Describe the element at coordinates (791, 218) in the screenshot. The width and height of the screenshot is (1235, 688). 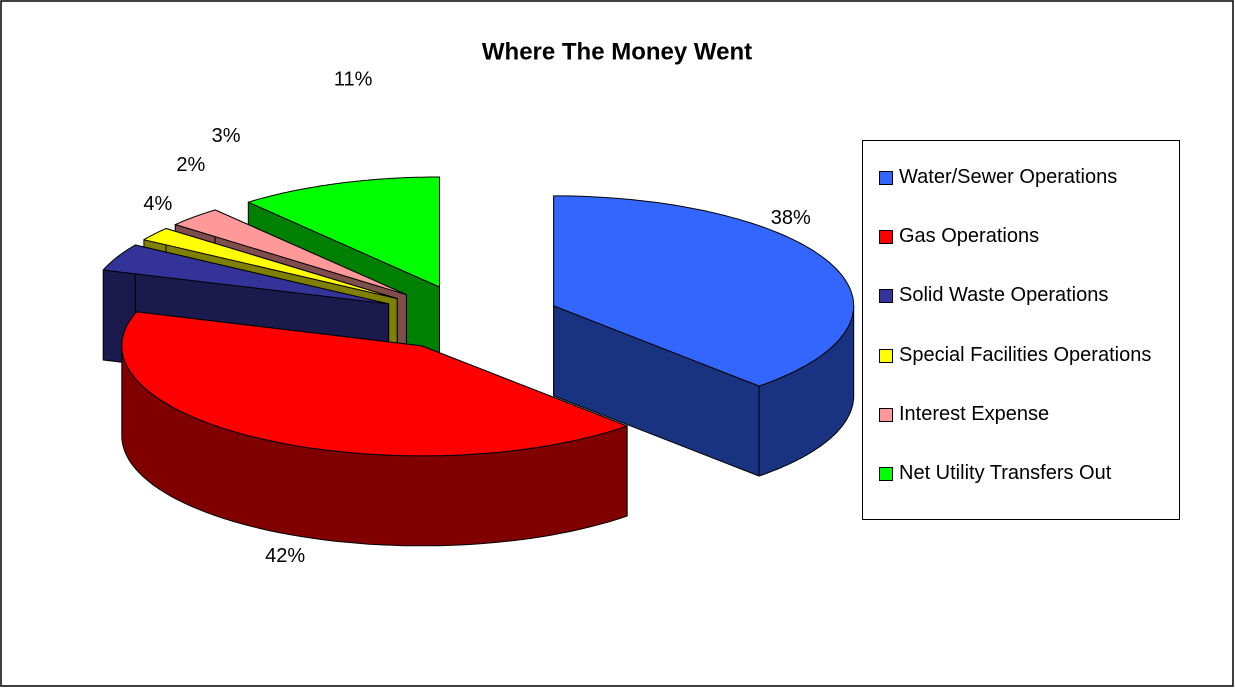
I see `data-label: 38%` at that location.